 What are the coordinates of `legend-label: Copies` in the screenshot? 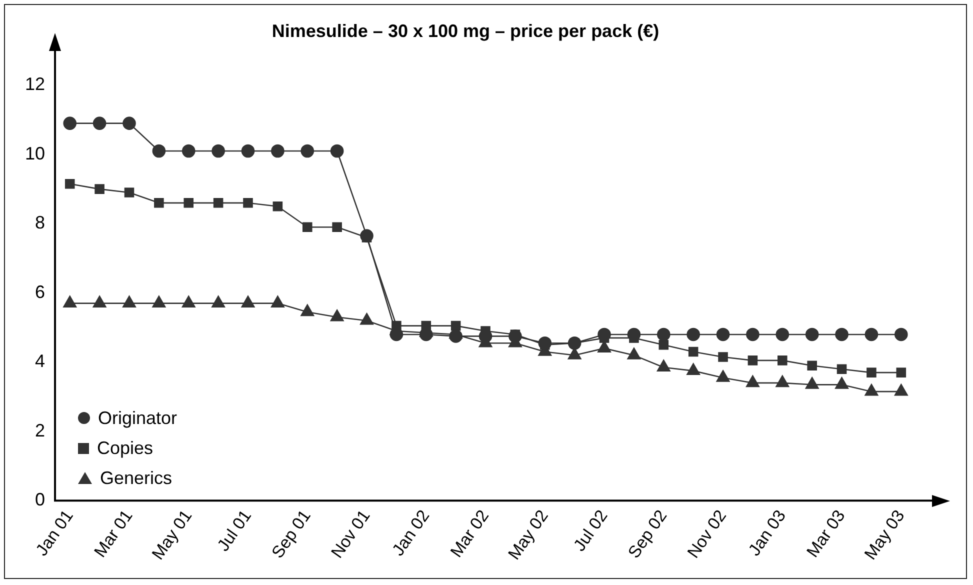 It's located at (125, 448).